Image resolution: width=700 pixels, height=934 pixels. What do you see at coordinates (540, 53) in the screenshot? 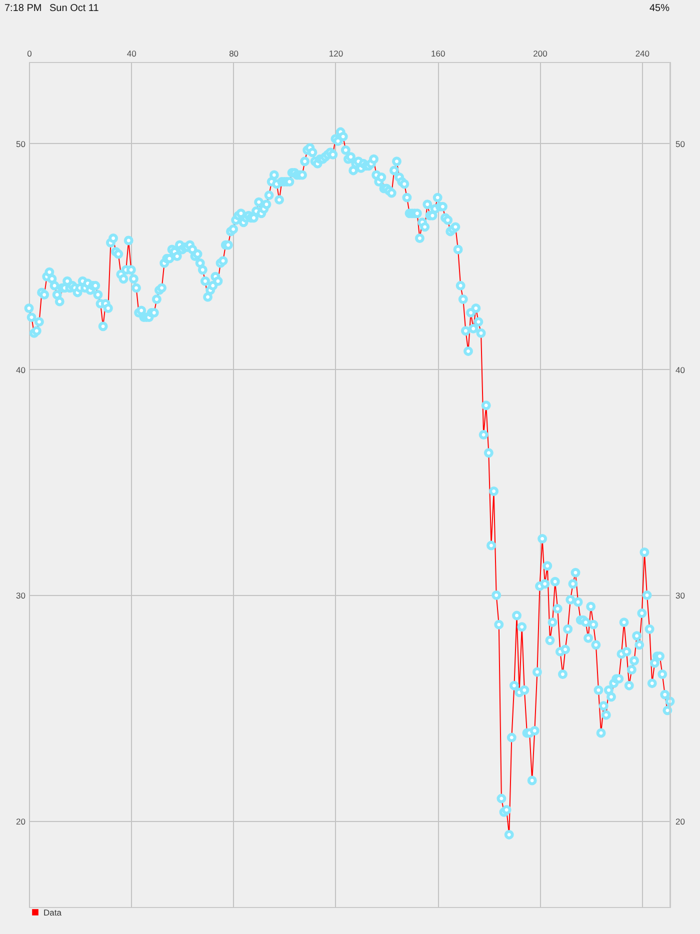
I see `x-tick-label: 200` at bounding box center [540, 53].